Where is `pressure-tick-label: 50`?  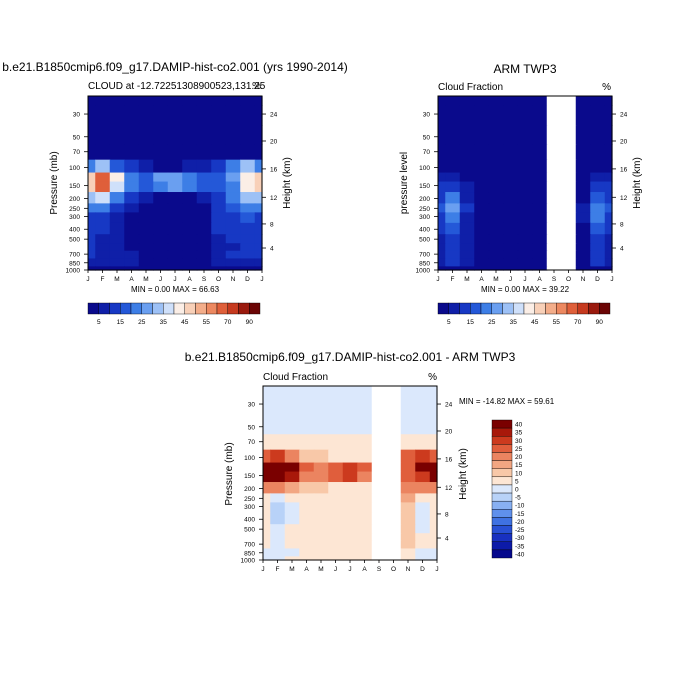
pressure-tick-label: 50 is located at coordinates (77, 137).